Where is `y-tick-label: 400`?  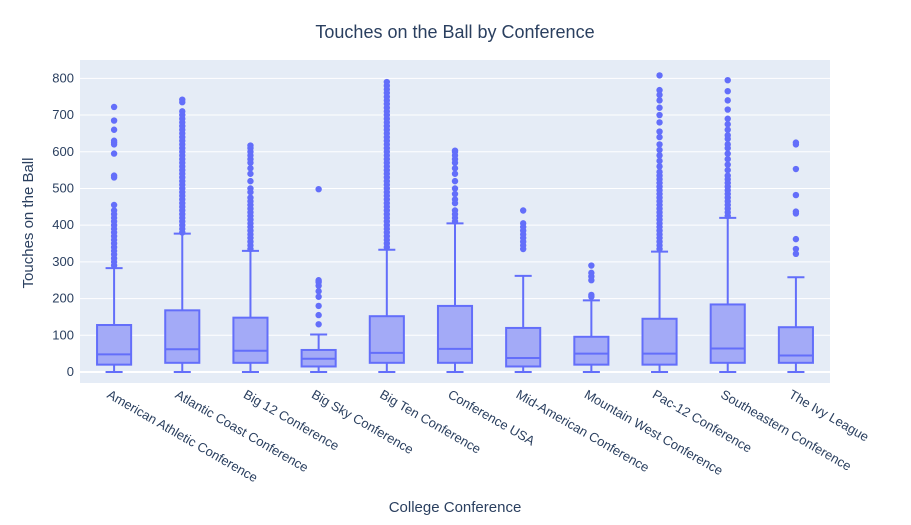
y-tick-label: 400 is located at coordinates (63, 224).